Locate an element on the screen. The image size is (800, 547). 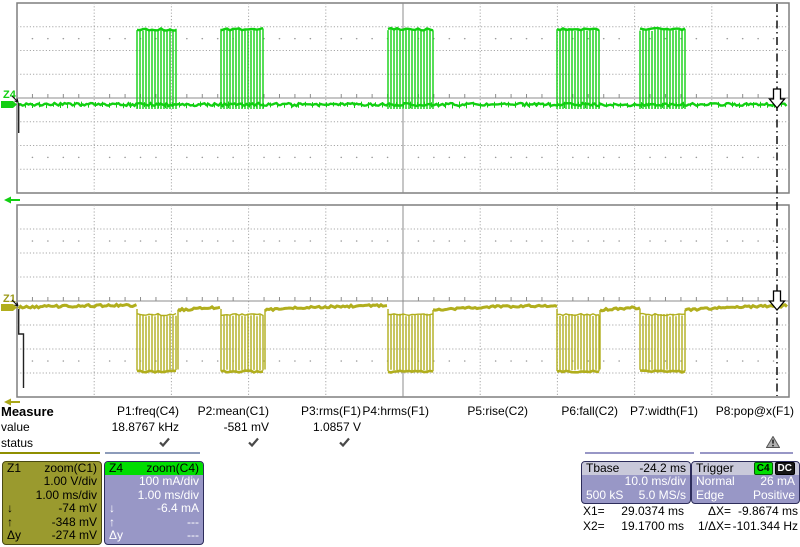
measure-status-label: status is located at coordinates (17, 443).